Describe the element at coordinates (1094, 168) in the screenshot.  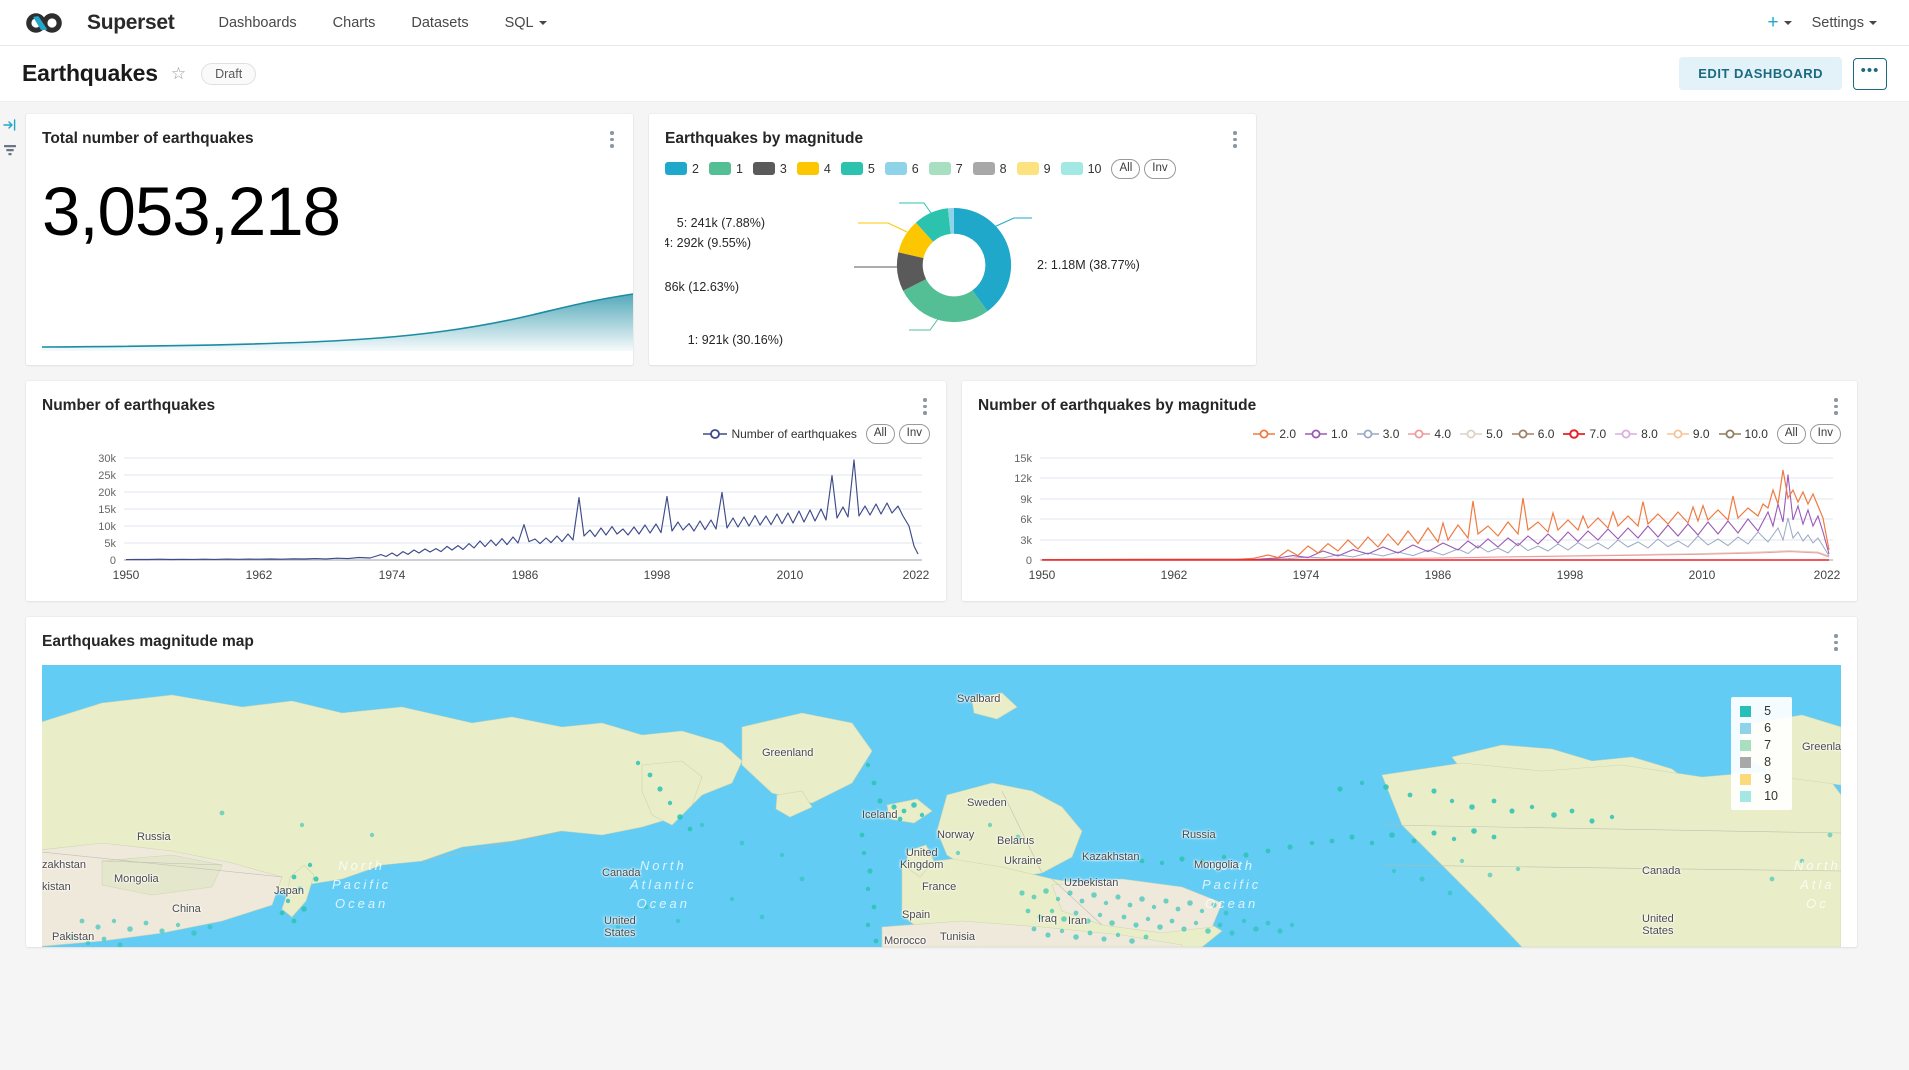
I see `legend-label: 10` at that location.